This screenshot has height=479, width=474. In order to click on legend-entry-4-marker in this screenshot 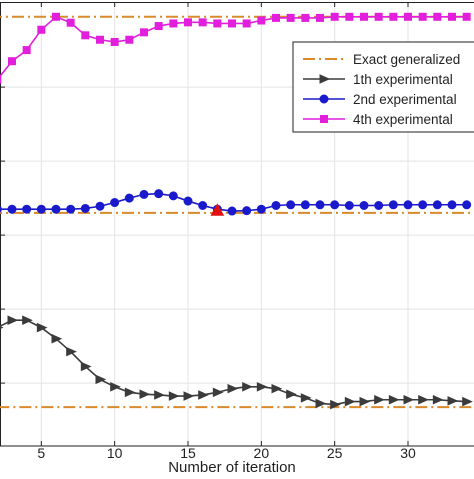, I will do `click(324, 119)`.